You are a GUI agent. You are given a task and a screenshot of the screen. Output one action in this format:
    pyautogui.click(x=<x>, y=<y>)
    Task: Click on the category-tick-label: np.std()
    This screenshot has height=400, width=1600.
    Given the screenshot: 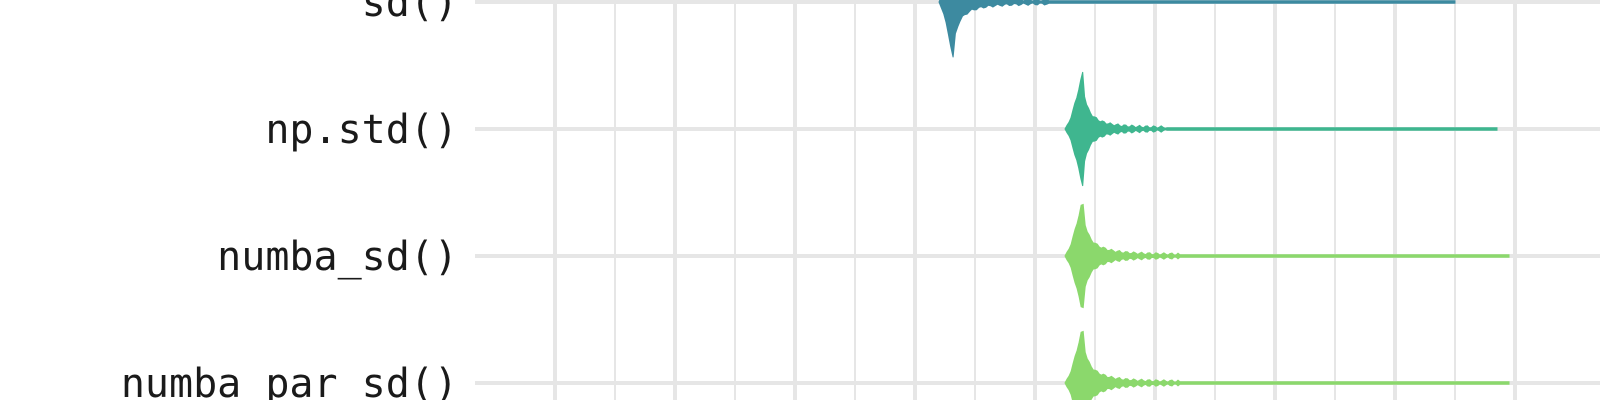 What is the action you would take?
    pyautogui.click(x=361, y=130)
    